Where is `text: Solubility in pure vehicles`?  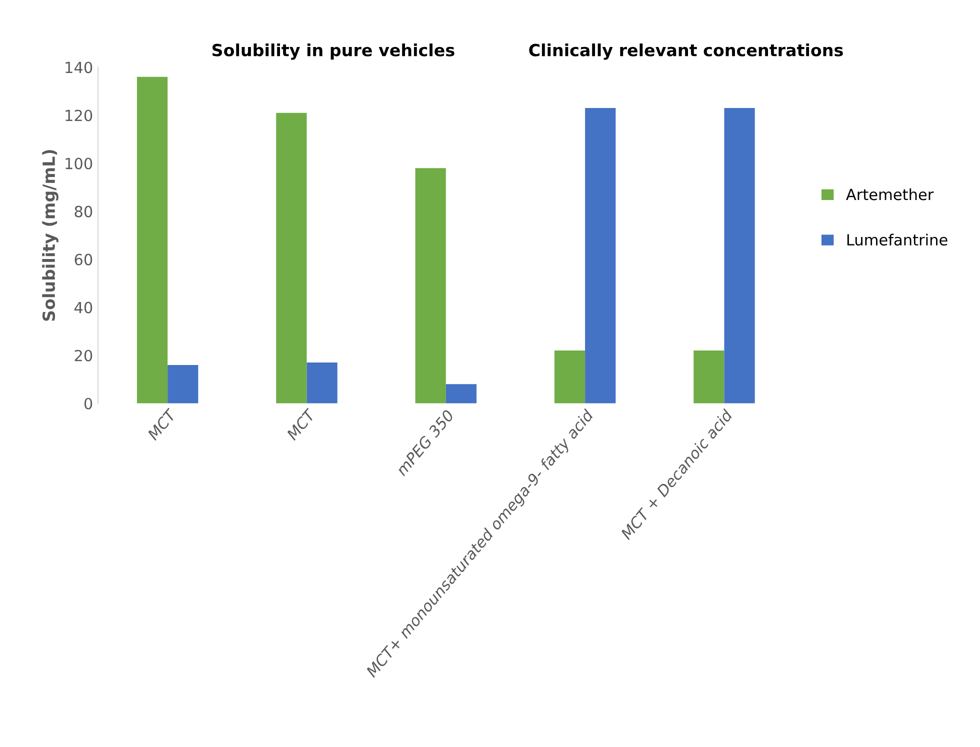
text: Solubility in pure vehicles is located at coordinates (333, 52).